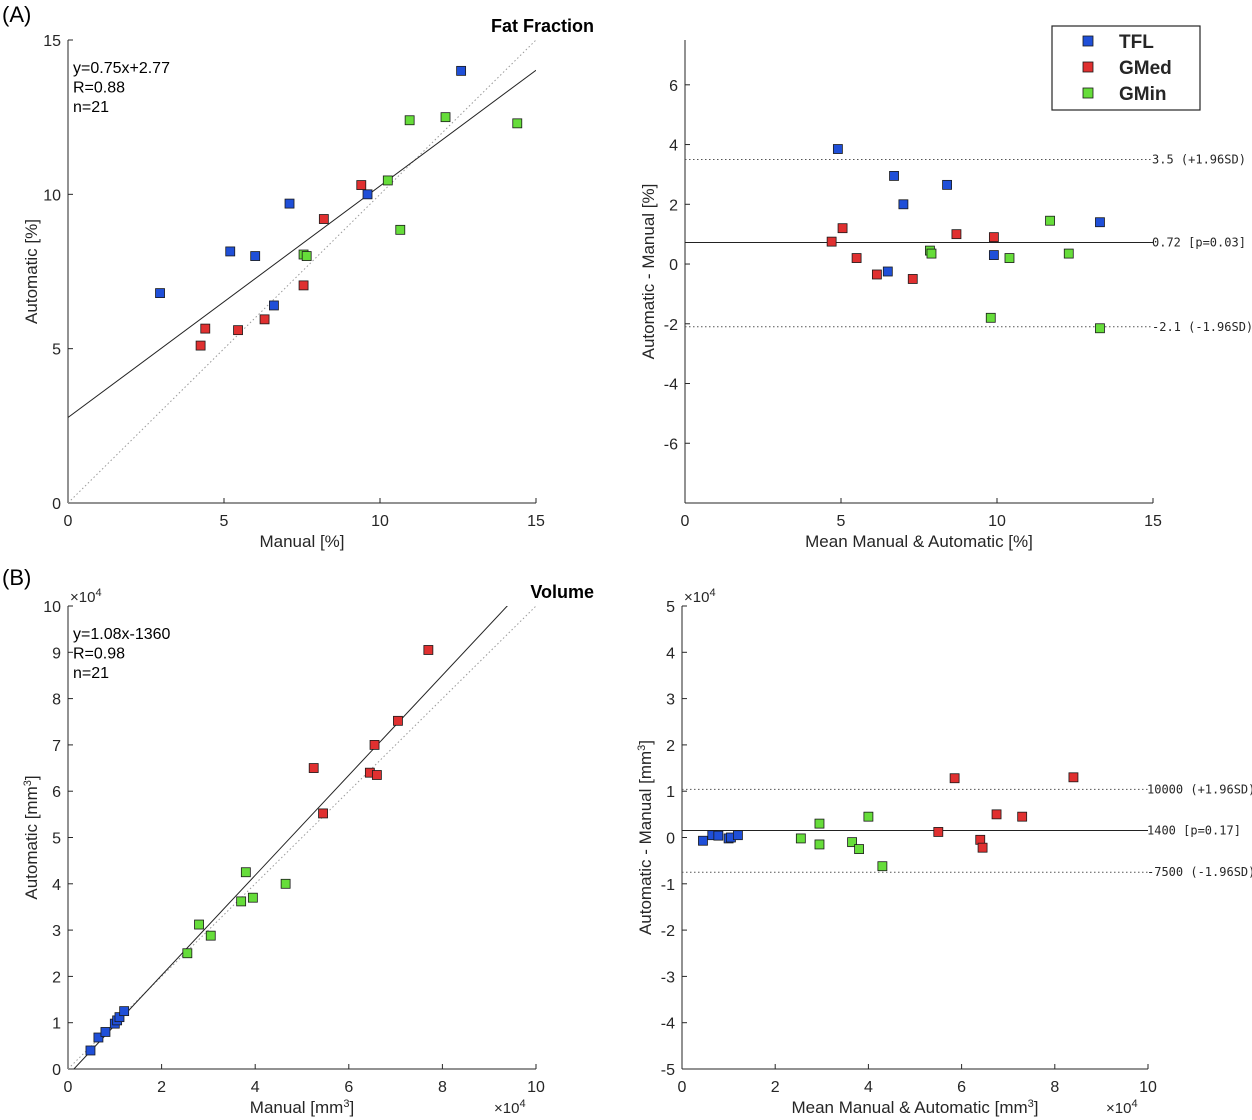  Describe the element at coordinates (919, 541) in the screenshot. I see `x-axis-label: Mean Manual & Automatic [%]` at that location.